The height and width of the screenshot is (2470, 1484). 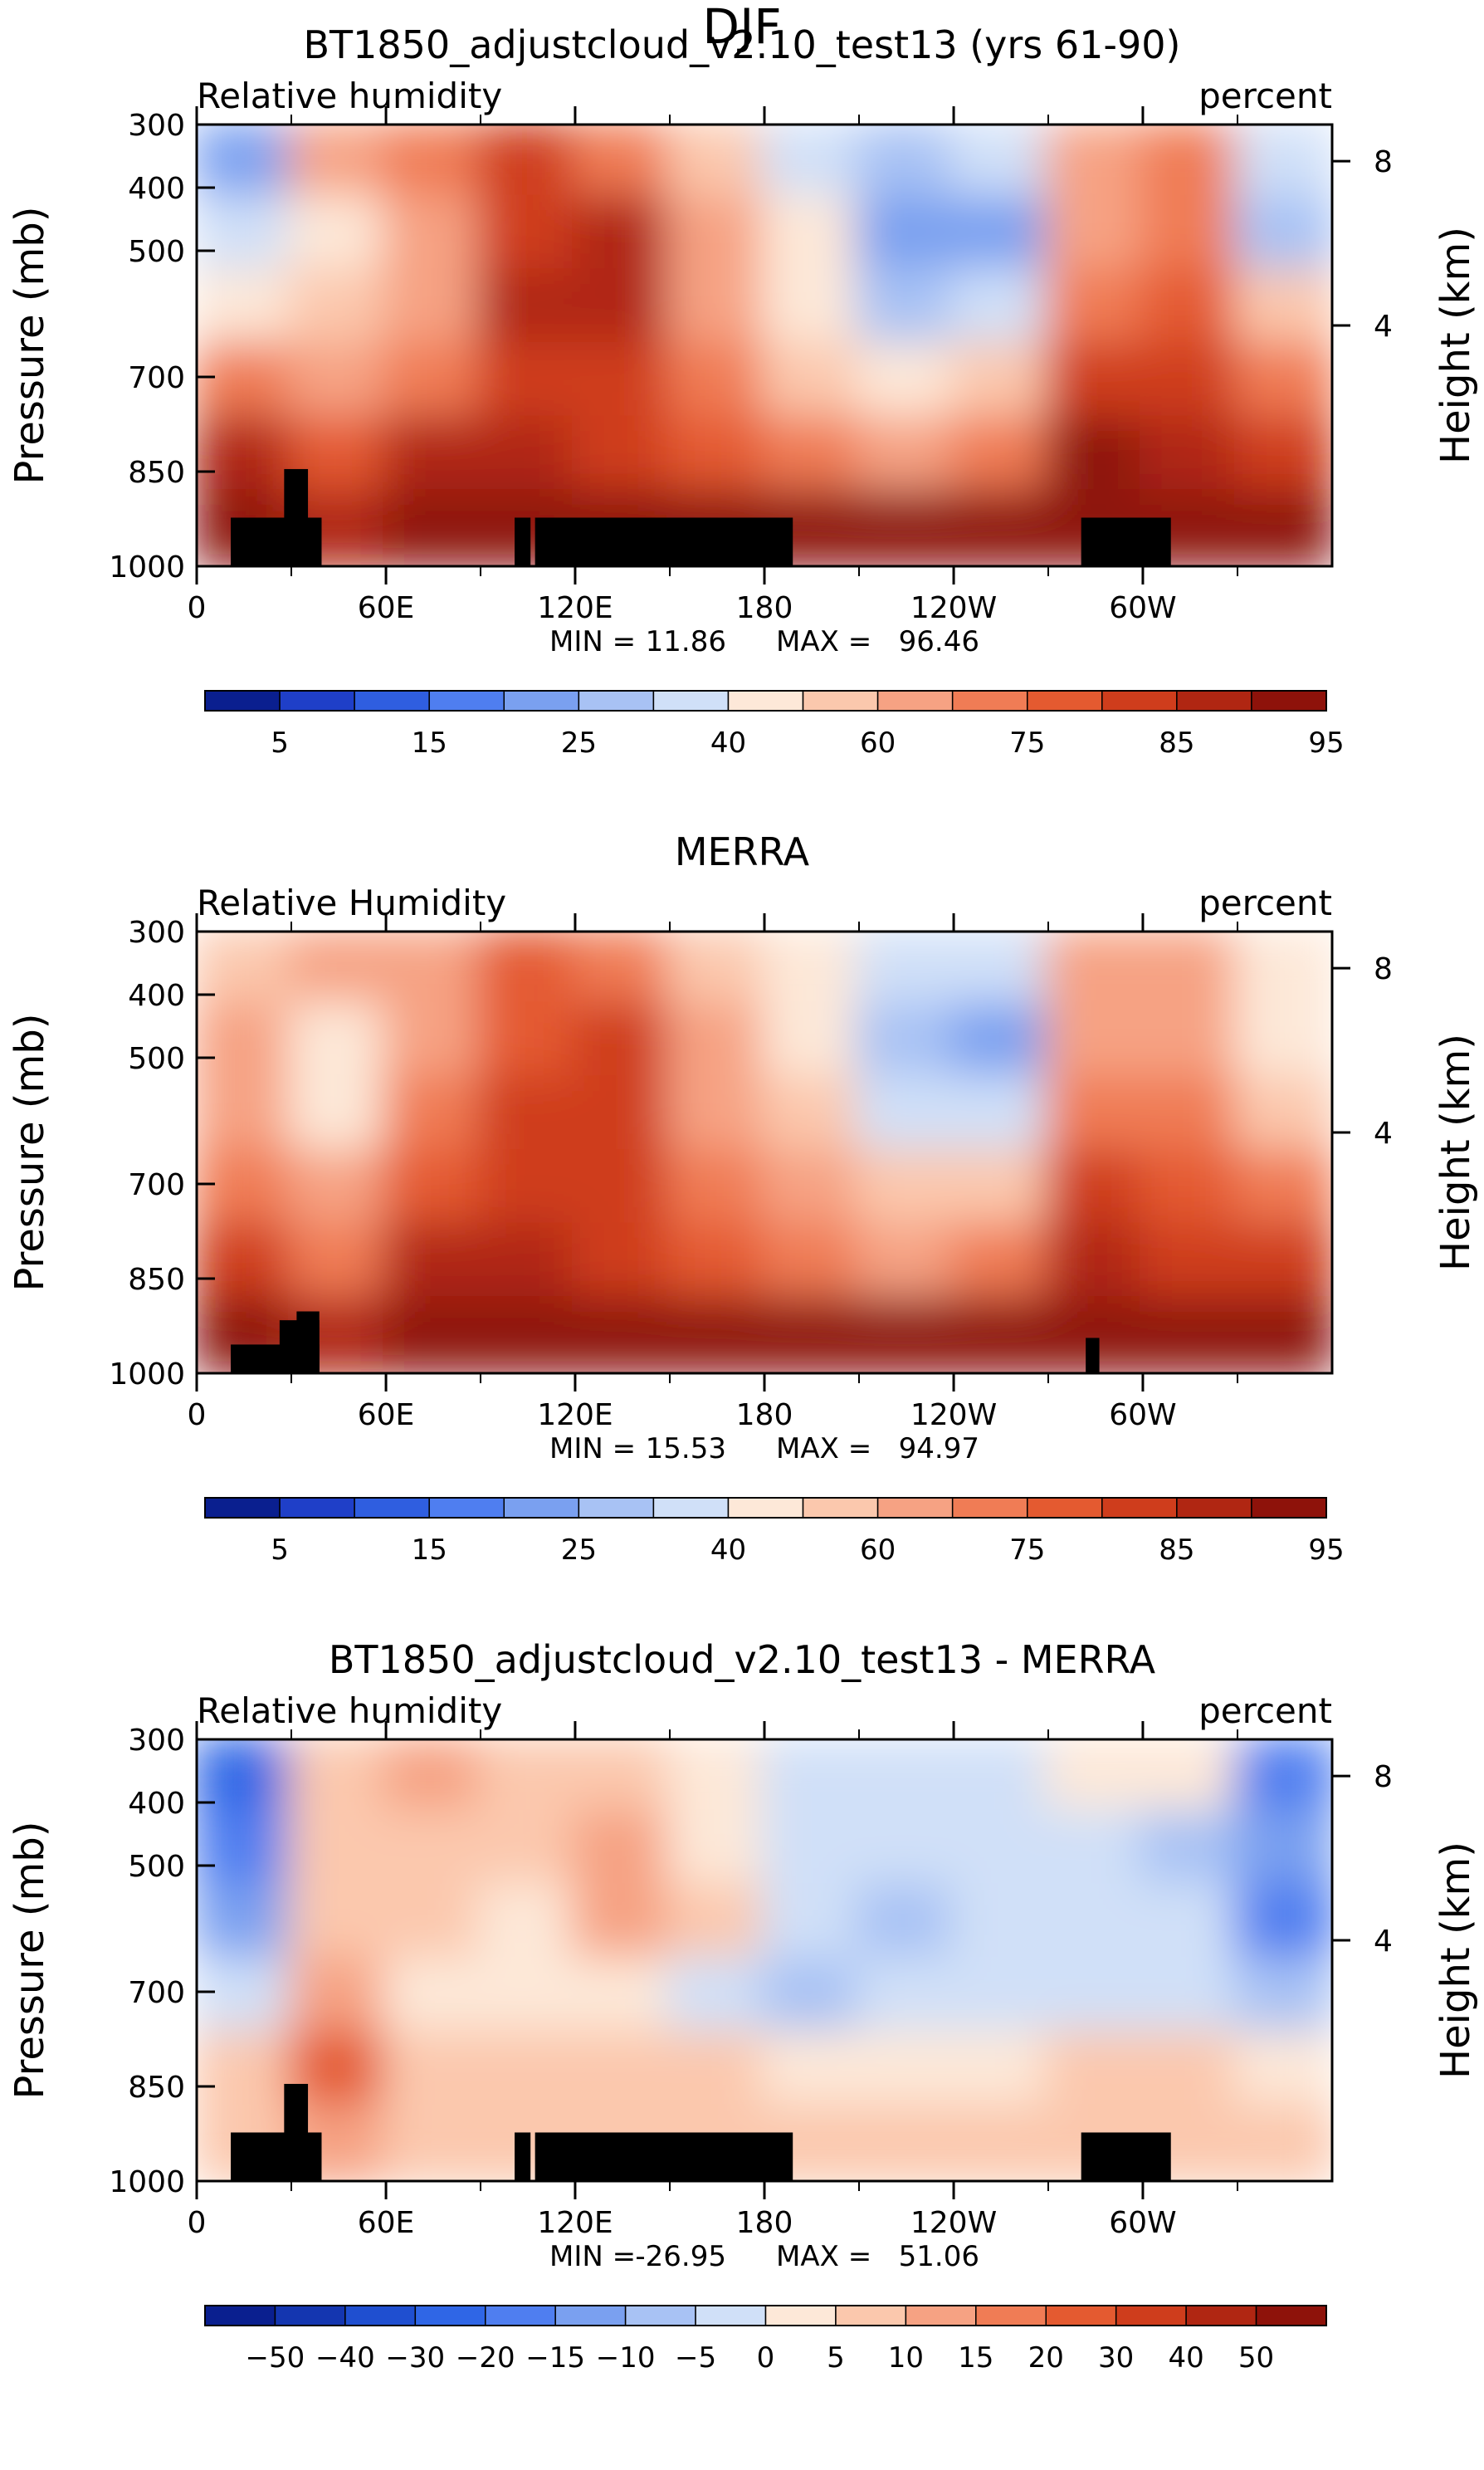 I want to click on x-tick-label: 0, so click(x=197, y=608).